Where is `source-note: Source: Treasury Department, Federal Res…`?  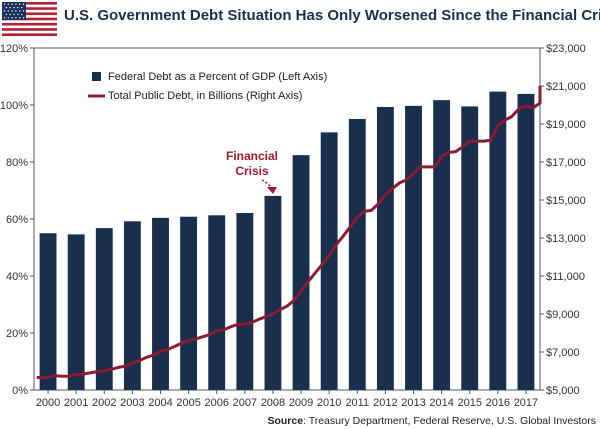
source-note: Source: Treasury Department, Federal Res… is located at coordinates (431, 421).